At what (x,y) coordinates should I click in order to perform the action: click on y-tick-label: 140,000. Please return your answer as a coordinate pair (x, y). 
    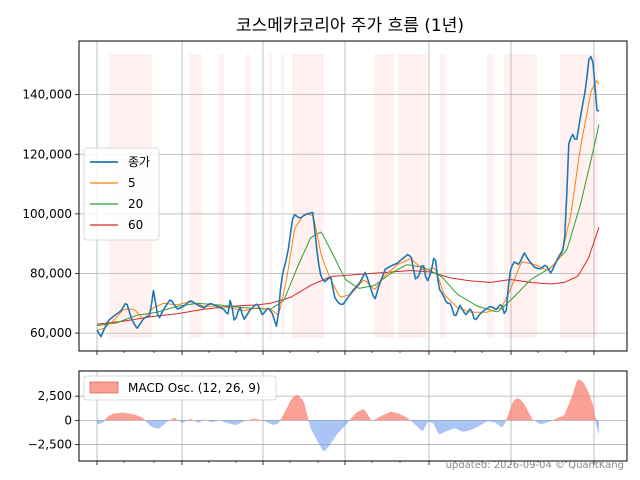
    Looking at the image, I should click on (47, 95).